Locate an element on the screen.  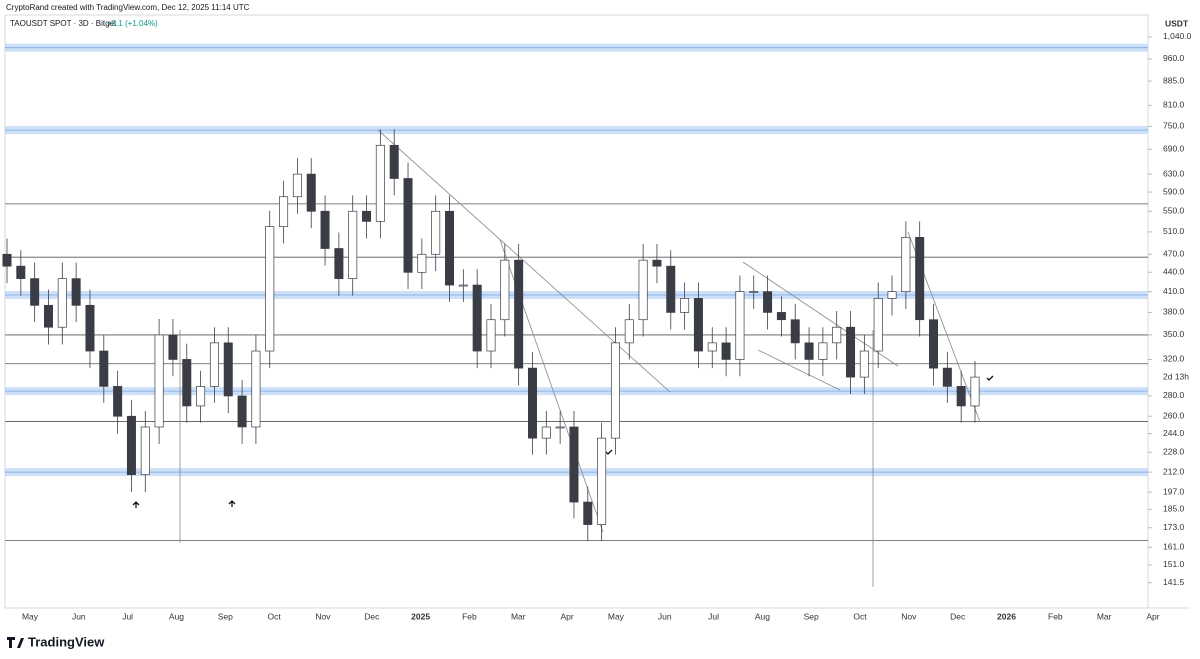
y-tick-label: 810.0 is located at coordinates (1174, 105).